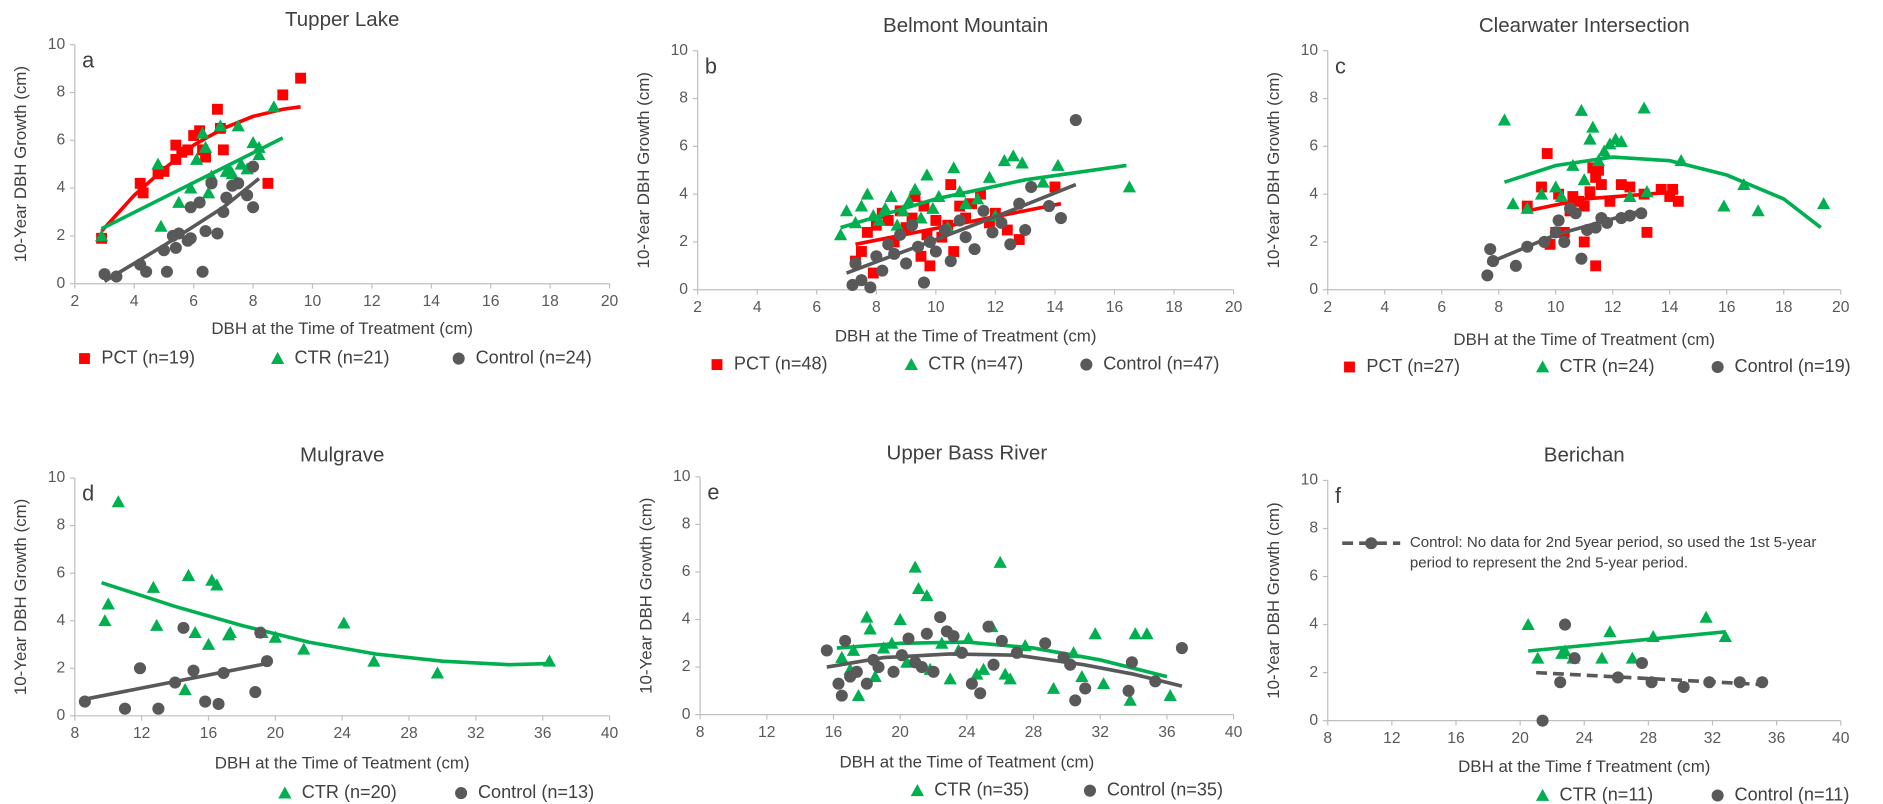 This screenshot has height=804, width=1883. I want to click on x-tick-label: 4, so click(134, 301).